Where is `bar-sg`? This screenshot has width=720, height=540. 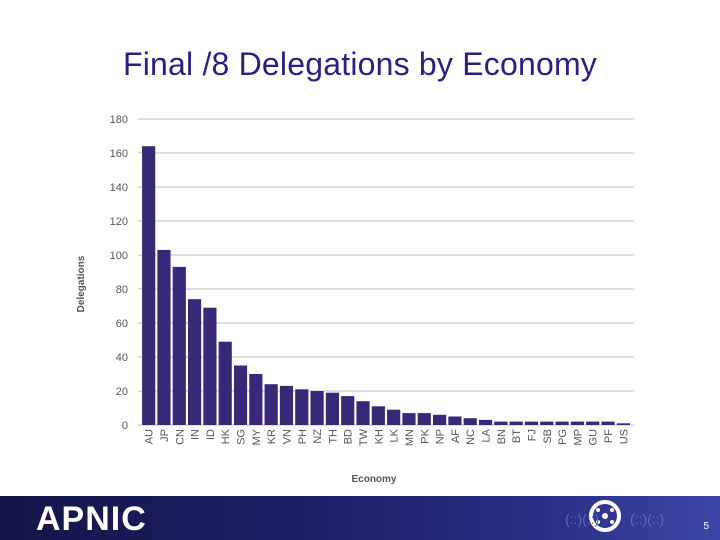
bar-sg is located at coordinates (240, 395).